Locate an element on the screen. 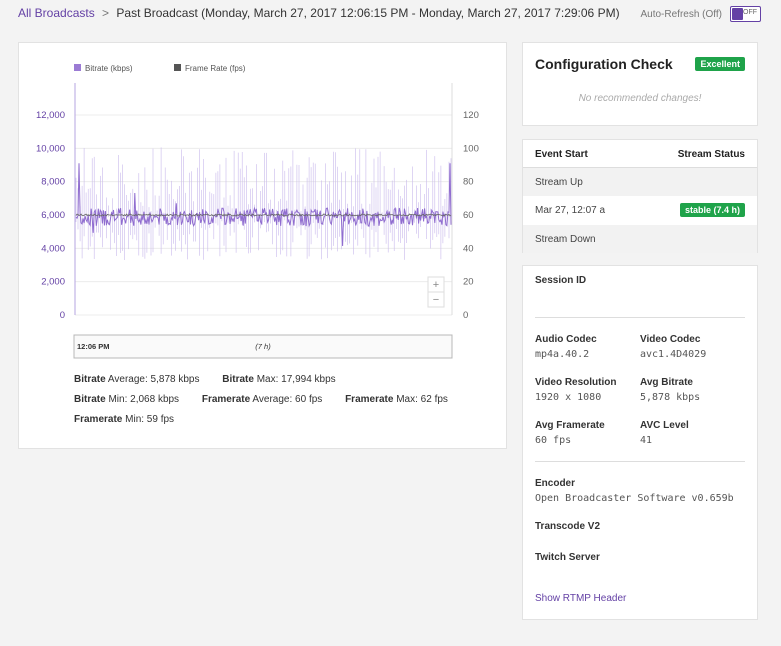 The image size is (781, 646). right-axis-tick-label: 120 is located at coordinates (471, 115).